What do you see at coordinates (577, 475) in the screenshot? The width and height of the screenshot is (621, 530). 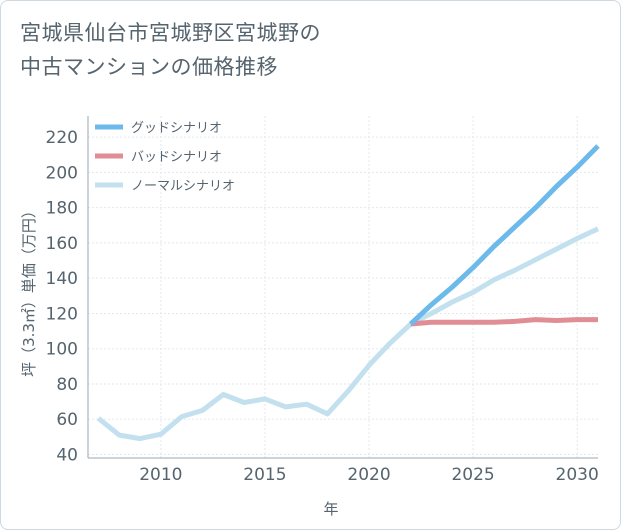 I see `x-tick-label-2030: 2030` at bounding box center [577, 475].